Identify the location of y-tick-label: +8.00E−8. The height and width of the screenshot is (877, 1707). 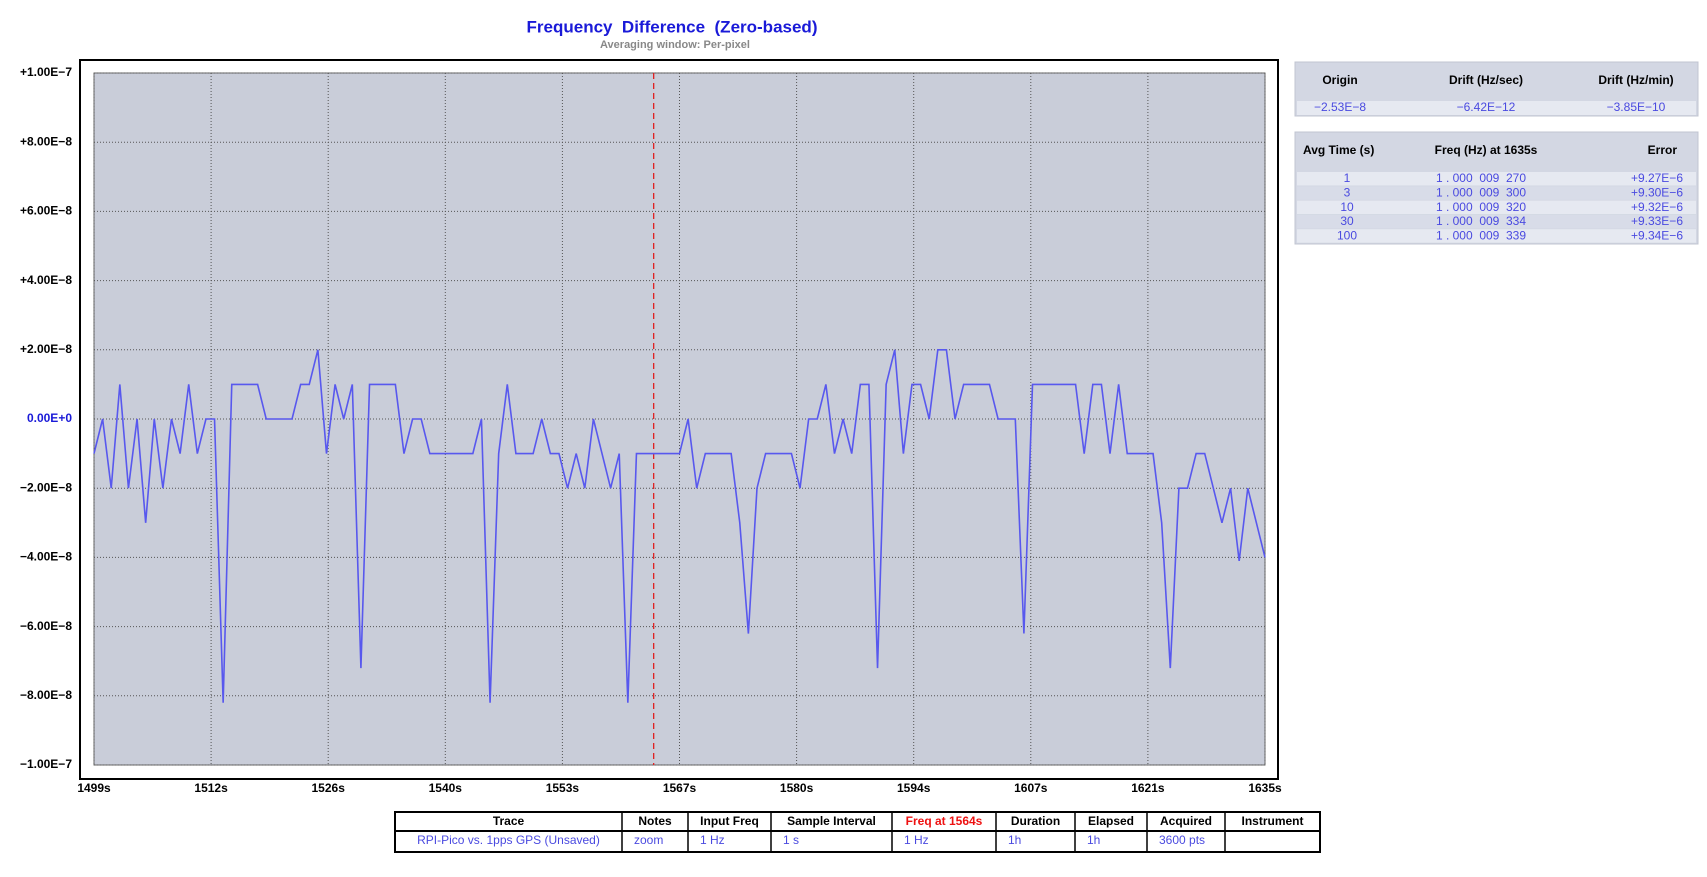
(46, 141).